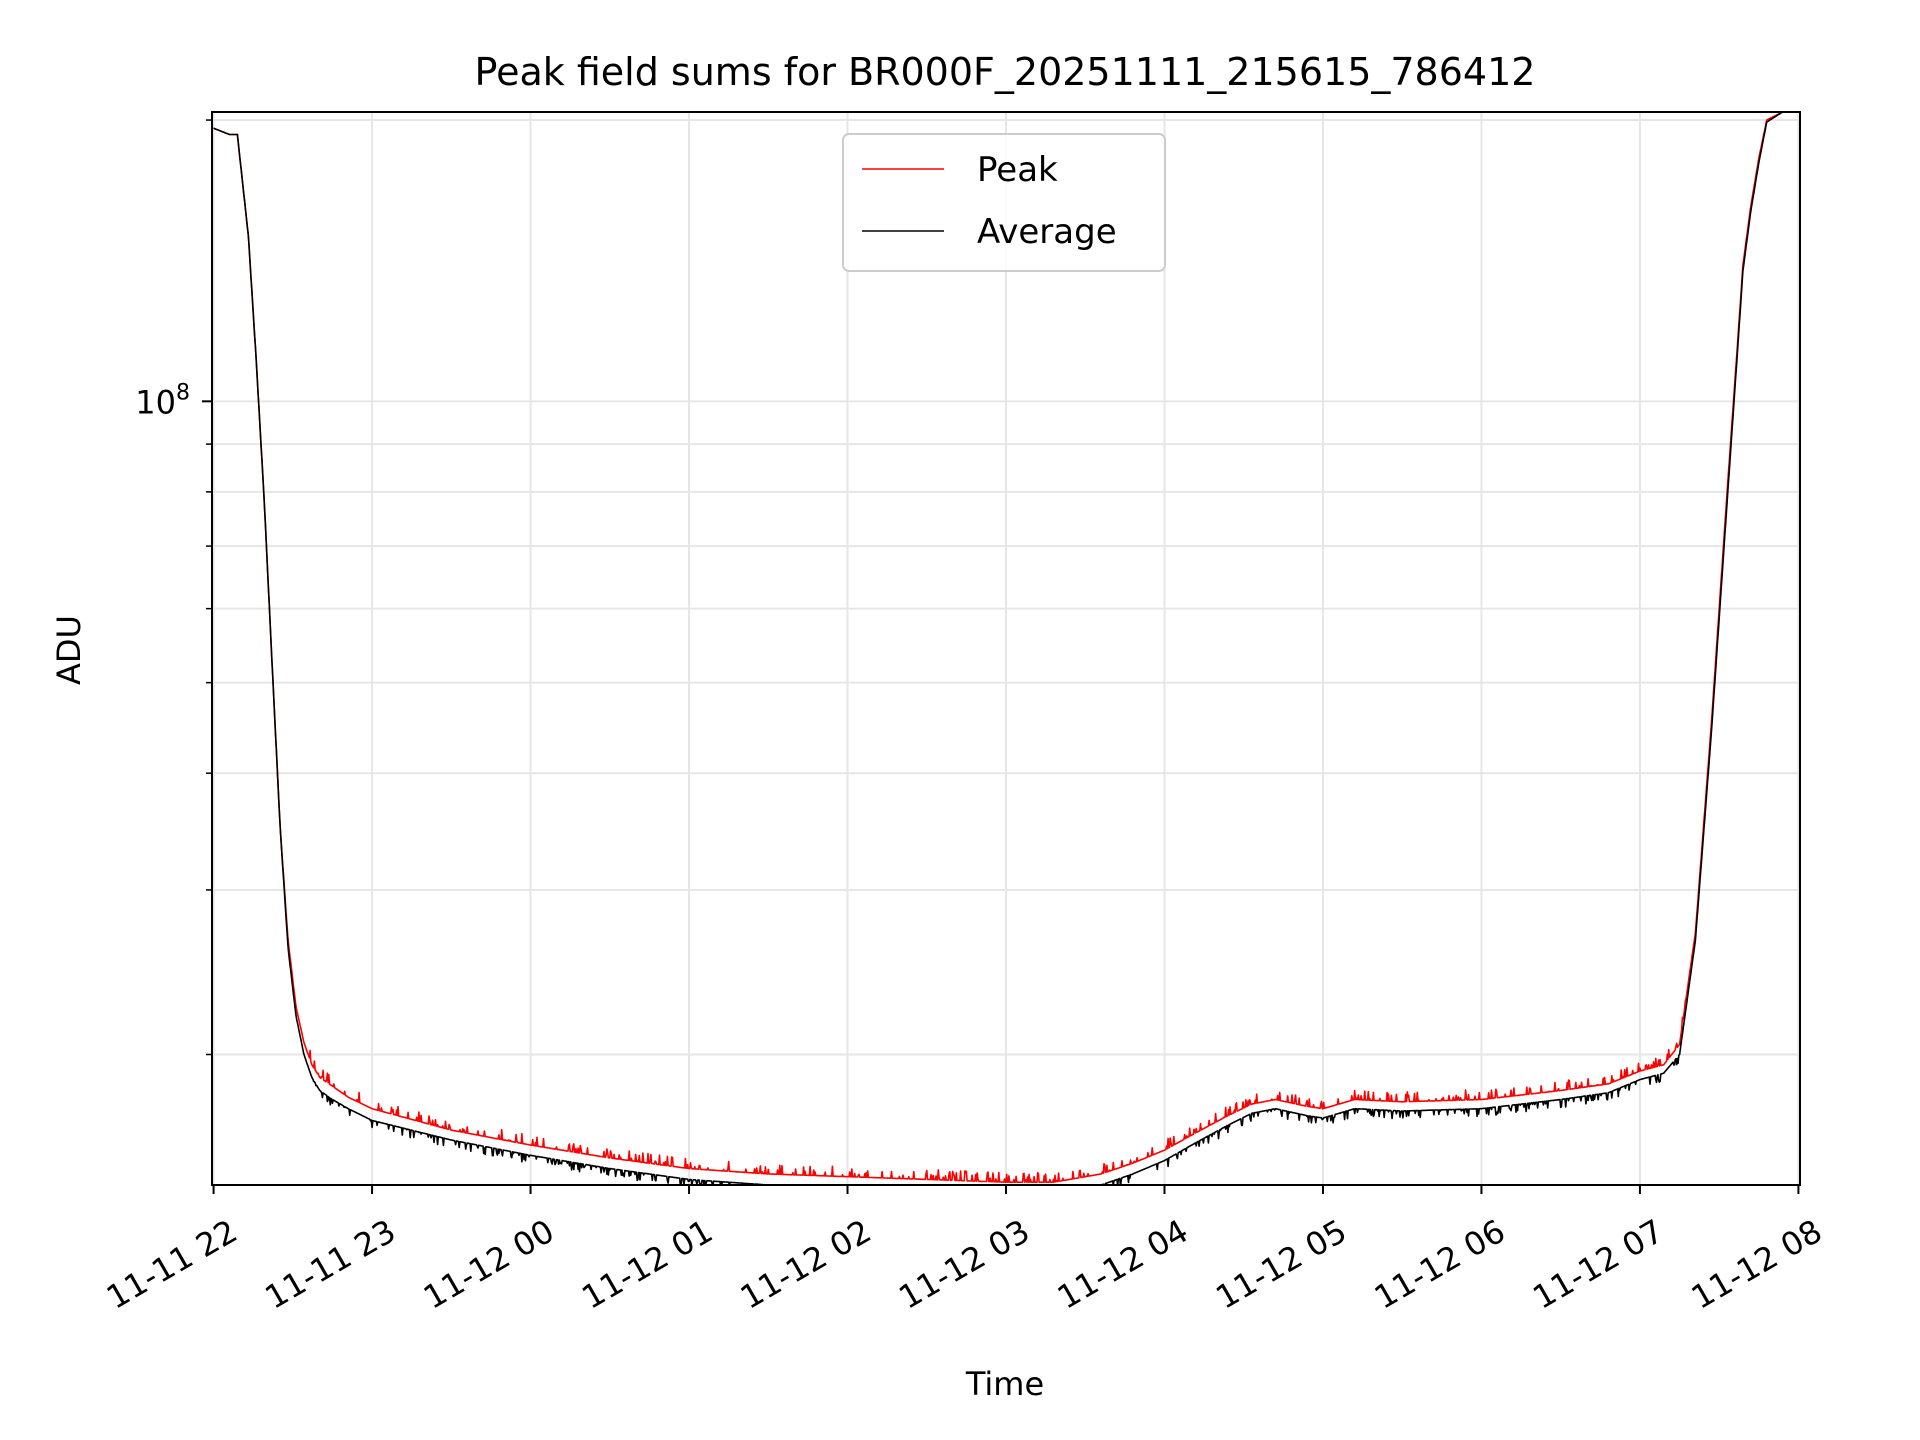 The width and height of the screenshot is (1920, 1440). Describe the element at coordinates (173, 587) in the screenshot. I see `y-axis: 108` at that location.